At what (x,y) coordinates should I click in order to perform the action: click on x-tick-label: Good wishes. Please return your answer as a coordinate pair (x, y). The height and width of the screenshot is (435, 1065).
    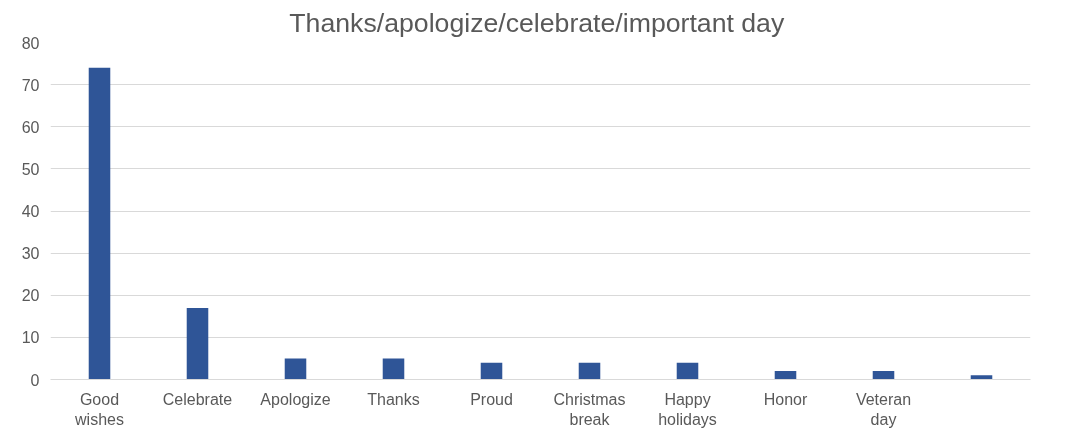
    Looking at the image, I should click on (99, 409).